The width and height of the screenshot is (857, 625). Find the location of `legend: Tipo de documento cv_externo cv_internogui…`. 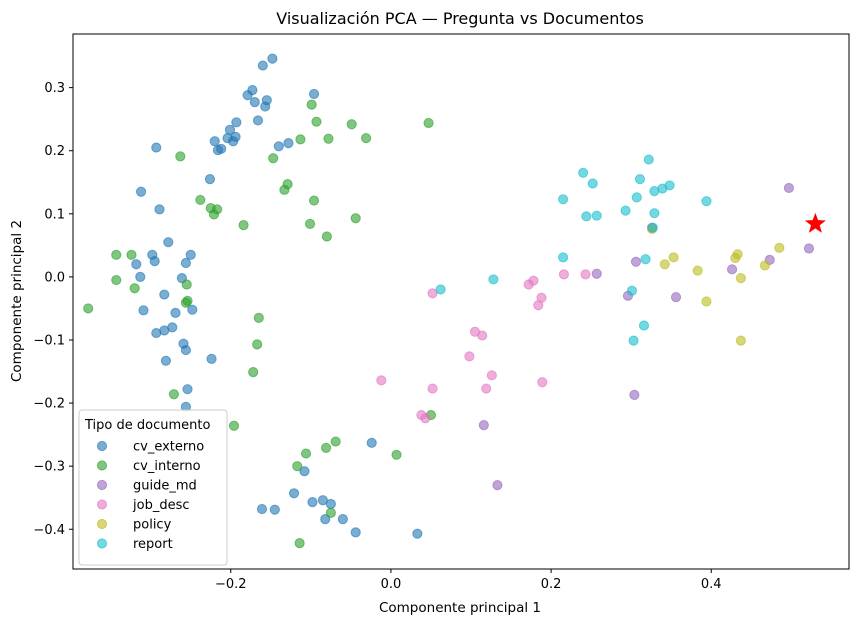

legend: Tipo de documento cv_externo cv_internogui… is located at coordinates (153, 487).